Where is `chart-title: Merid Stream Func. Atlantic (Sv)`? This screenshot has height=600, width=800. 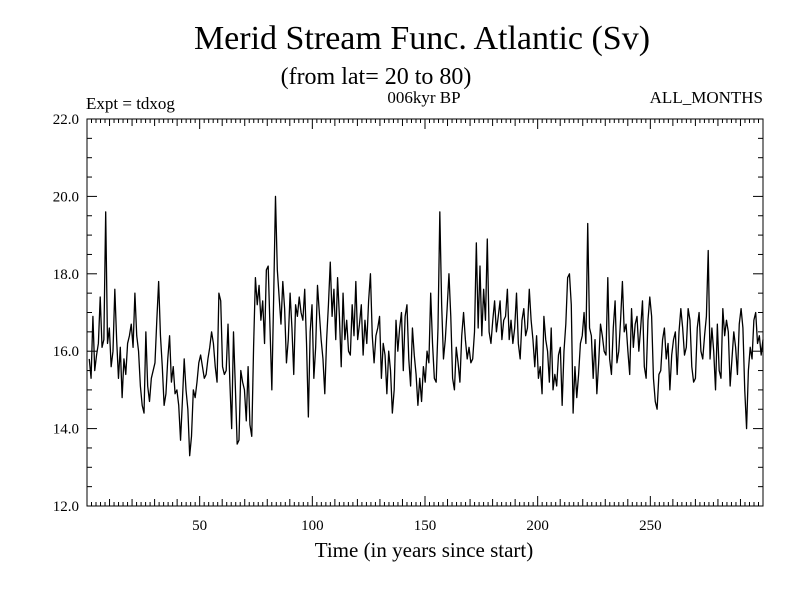
chart-title: Merid Stream Func. Atlantic (Sv) is located at coordinates (422, 38).